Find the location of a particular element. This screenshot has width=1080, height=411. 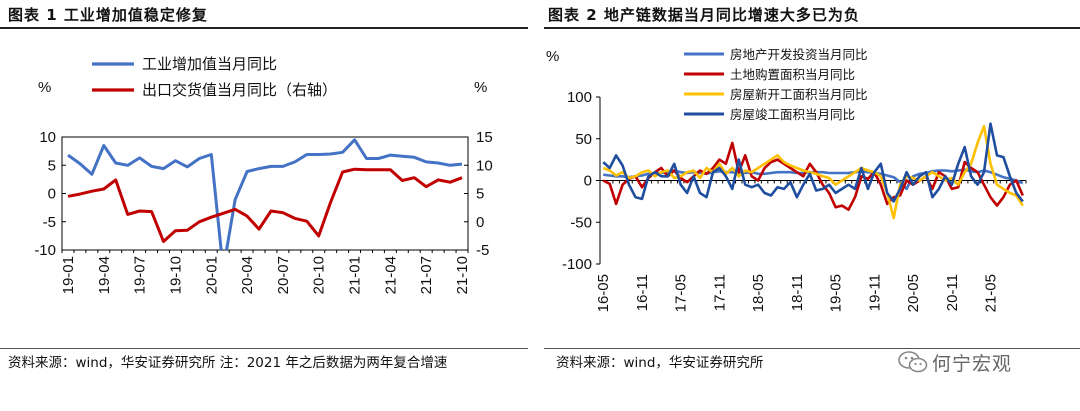

figure1-source-note: 资料来源：wind，华安证券研究所 注：2021 年之后数据为两年复合增速 is located at coordinates (228, 363).